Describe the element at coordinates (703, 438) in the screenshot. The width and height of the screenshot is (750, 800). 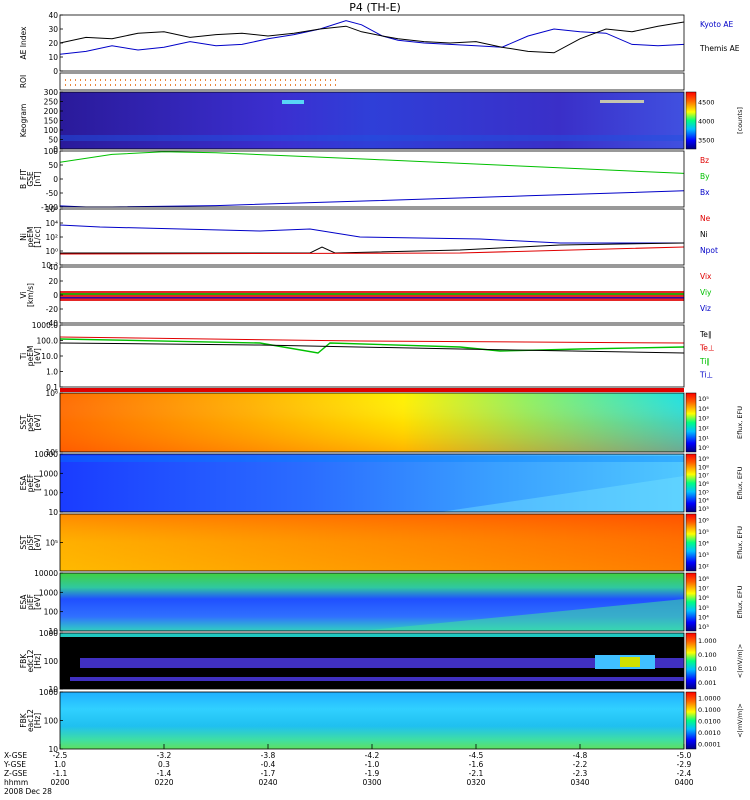
I see `sst-e-colorbar-tick: 10¹` at that location.